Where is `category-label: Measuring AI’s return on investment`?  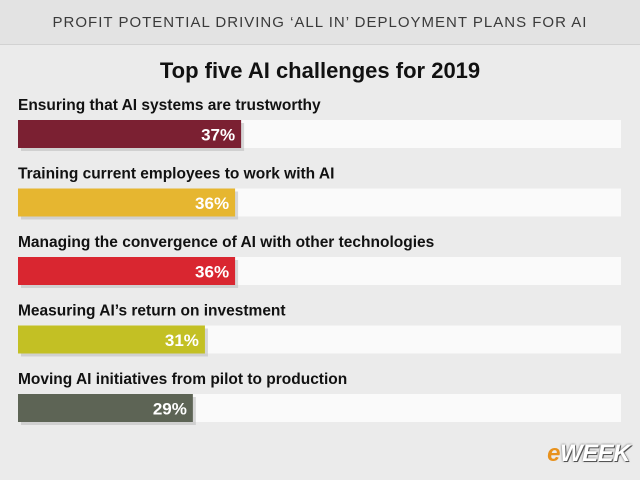
category-label: Measuring AI’s return on investment is located at coordinates (152, 311).